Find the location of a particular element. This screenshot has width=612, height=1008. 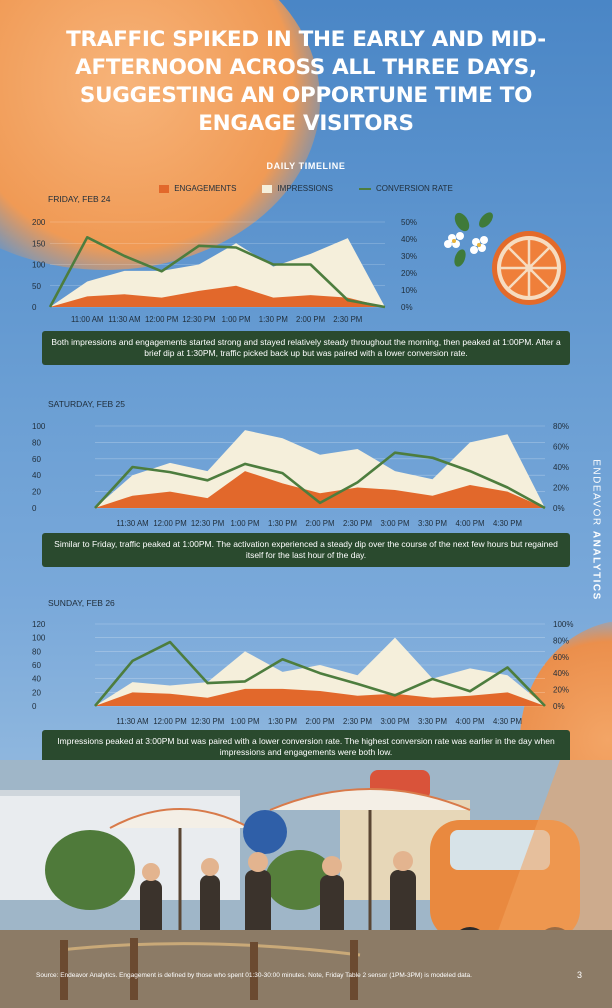

legend-item-conversion: CONVERSION RATE is located at coordinates (406, 188).